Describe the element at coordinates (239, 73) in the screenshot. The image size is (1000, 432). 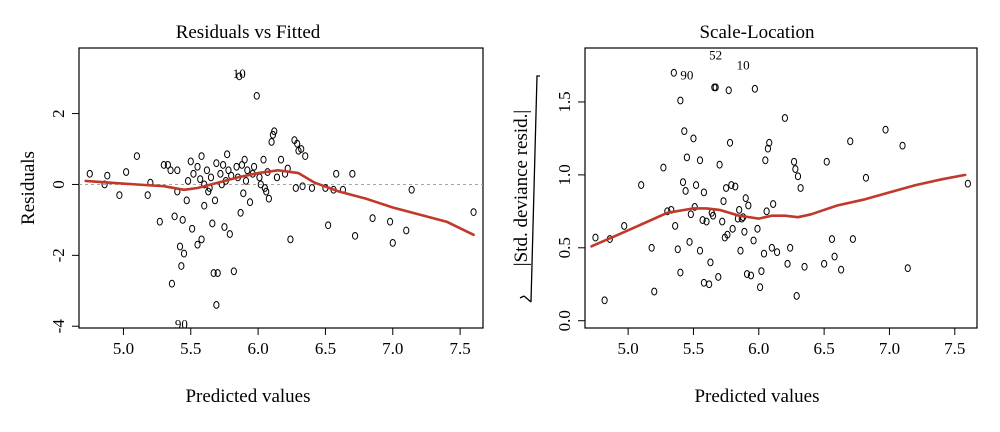
I see `point-id-label: 10` at that location.